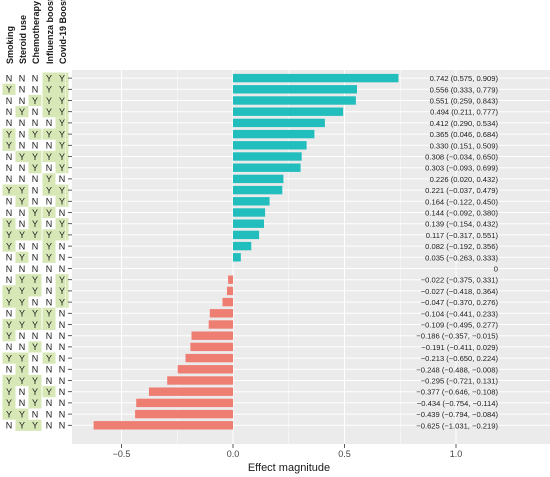 Image resolution: width=550 pixels, height=477 pixels. What do you see at coordinates (461, 257) in the screenshot?
I see `value-label: 0.035 (−0.263, 0.333)` at bounding box center [461, 257].